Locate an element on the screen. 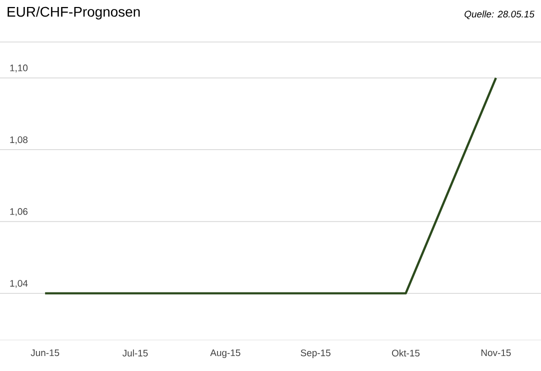 This screenshot has height=371, width=541. y-tick-label: 1,10 is located at coordinates (19, 68).